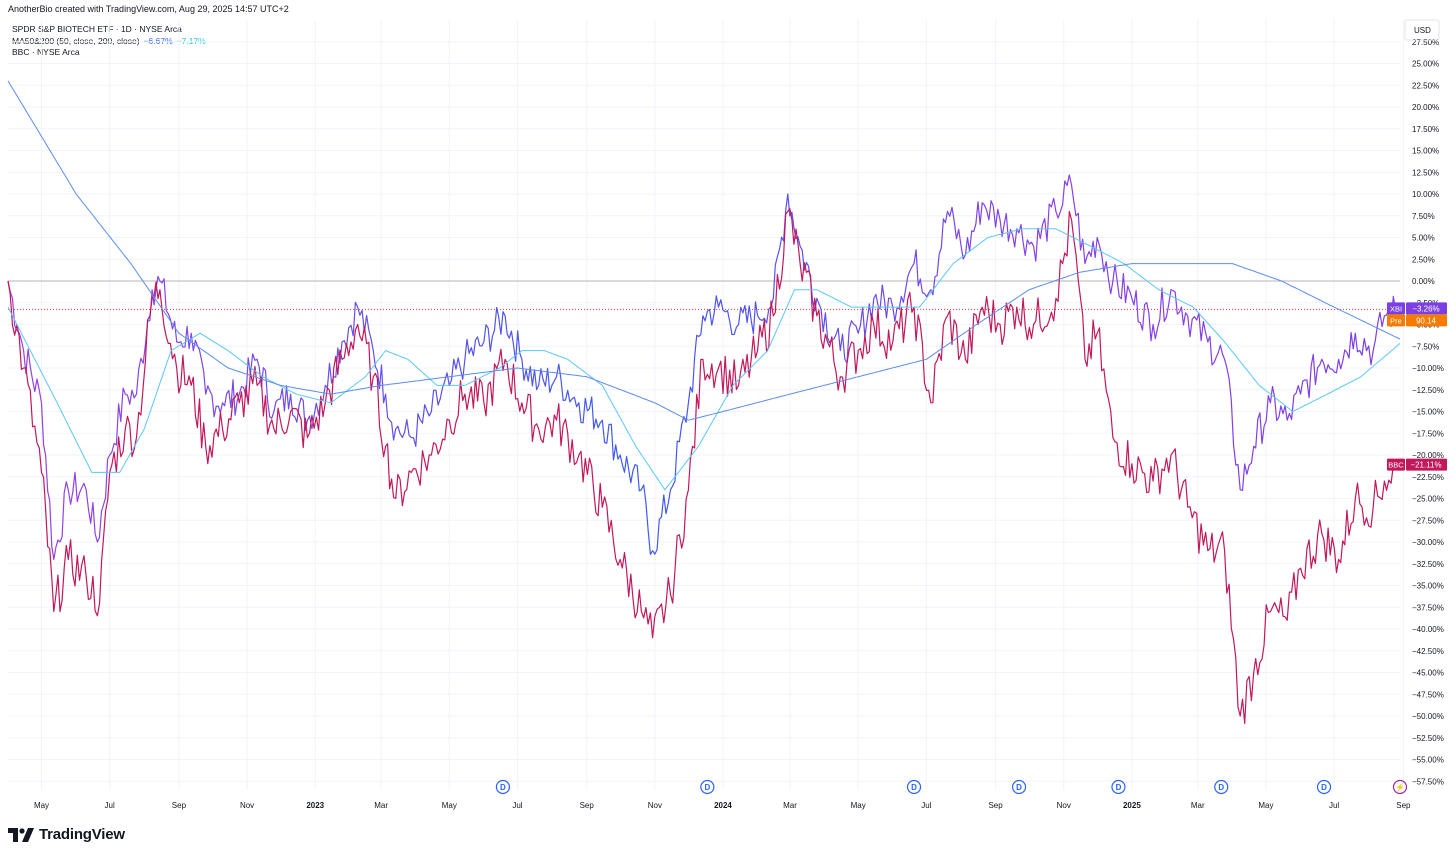  What do you see at coordinates (1423, 238) in the screenshot?
I see `y-tick-label: 5.00%` at bounding box center [1423, 238].